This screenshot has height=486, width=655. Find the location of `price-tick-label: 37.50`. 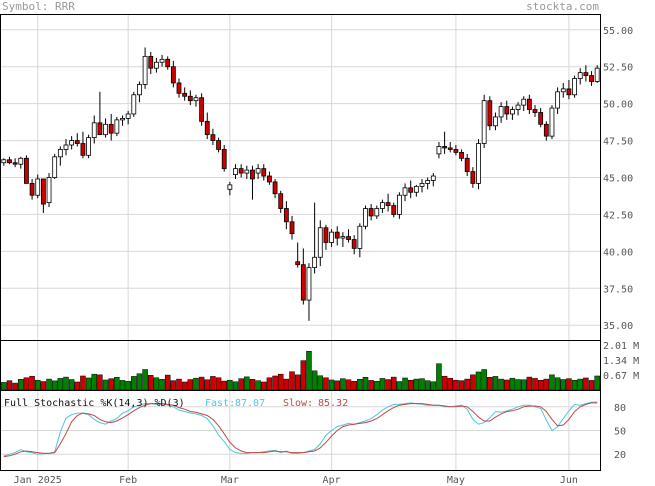

price-tick-label: 37.50 is located at coordinates (618, 289).